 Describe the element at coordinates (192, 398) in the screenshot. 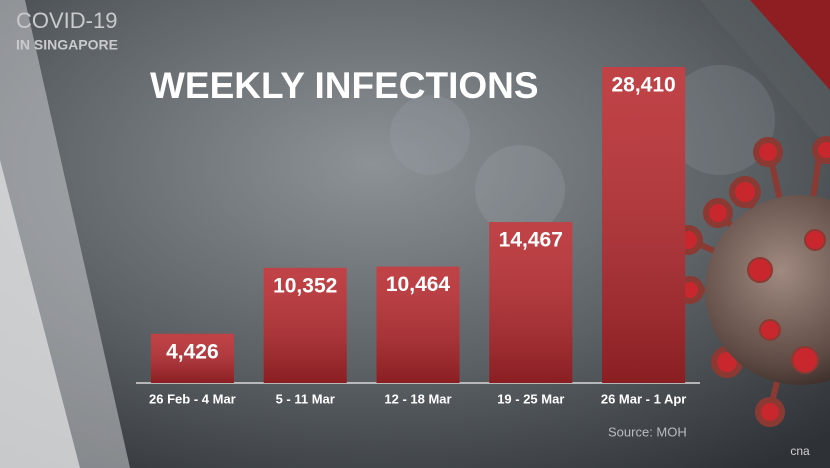

I see `x-tick-label: 26 Feb - 4 Mar` at that location.